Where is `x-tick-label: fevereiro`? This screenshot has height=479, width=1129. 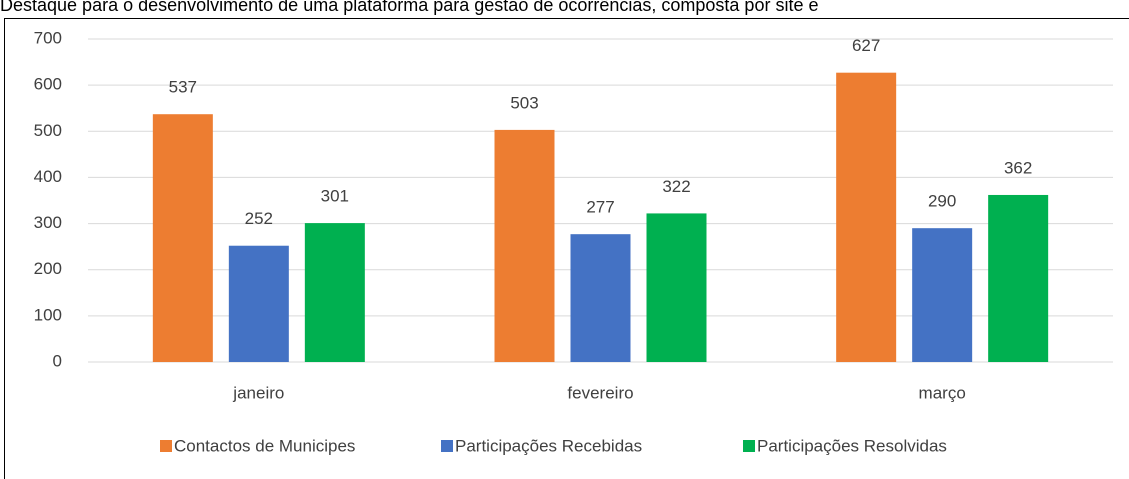 x-tick-label: fevereiro is located at coordinates (600, 392).